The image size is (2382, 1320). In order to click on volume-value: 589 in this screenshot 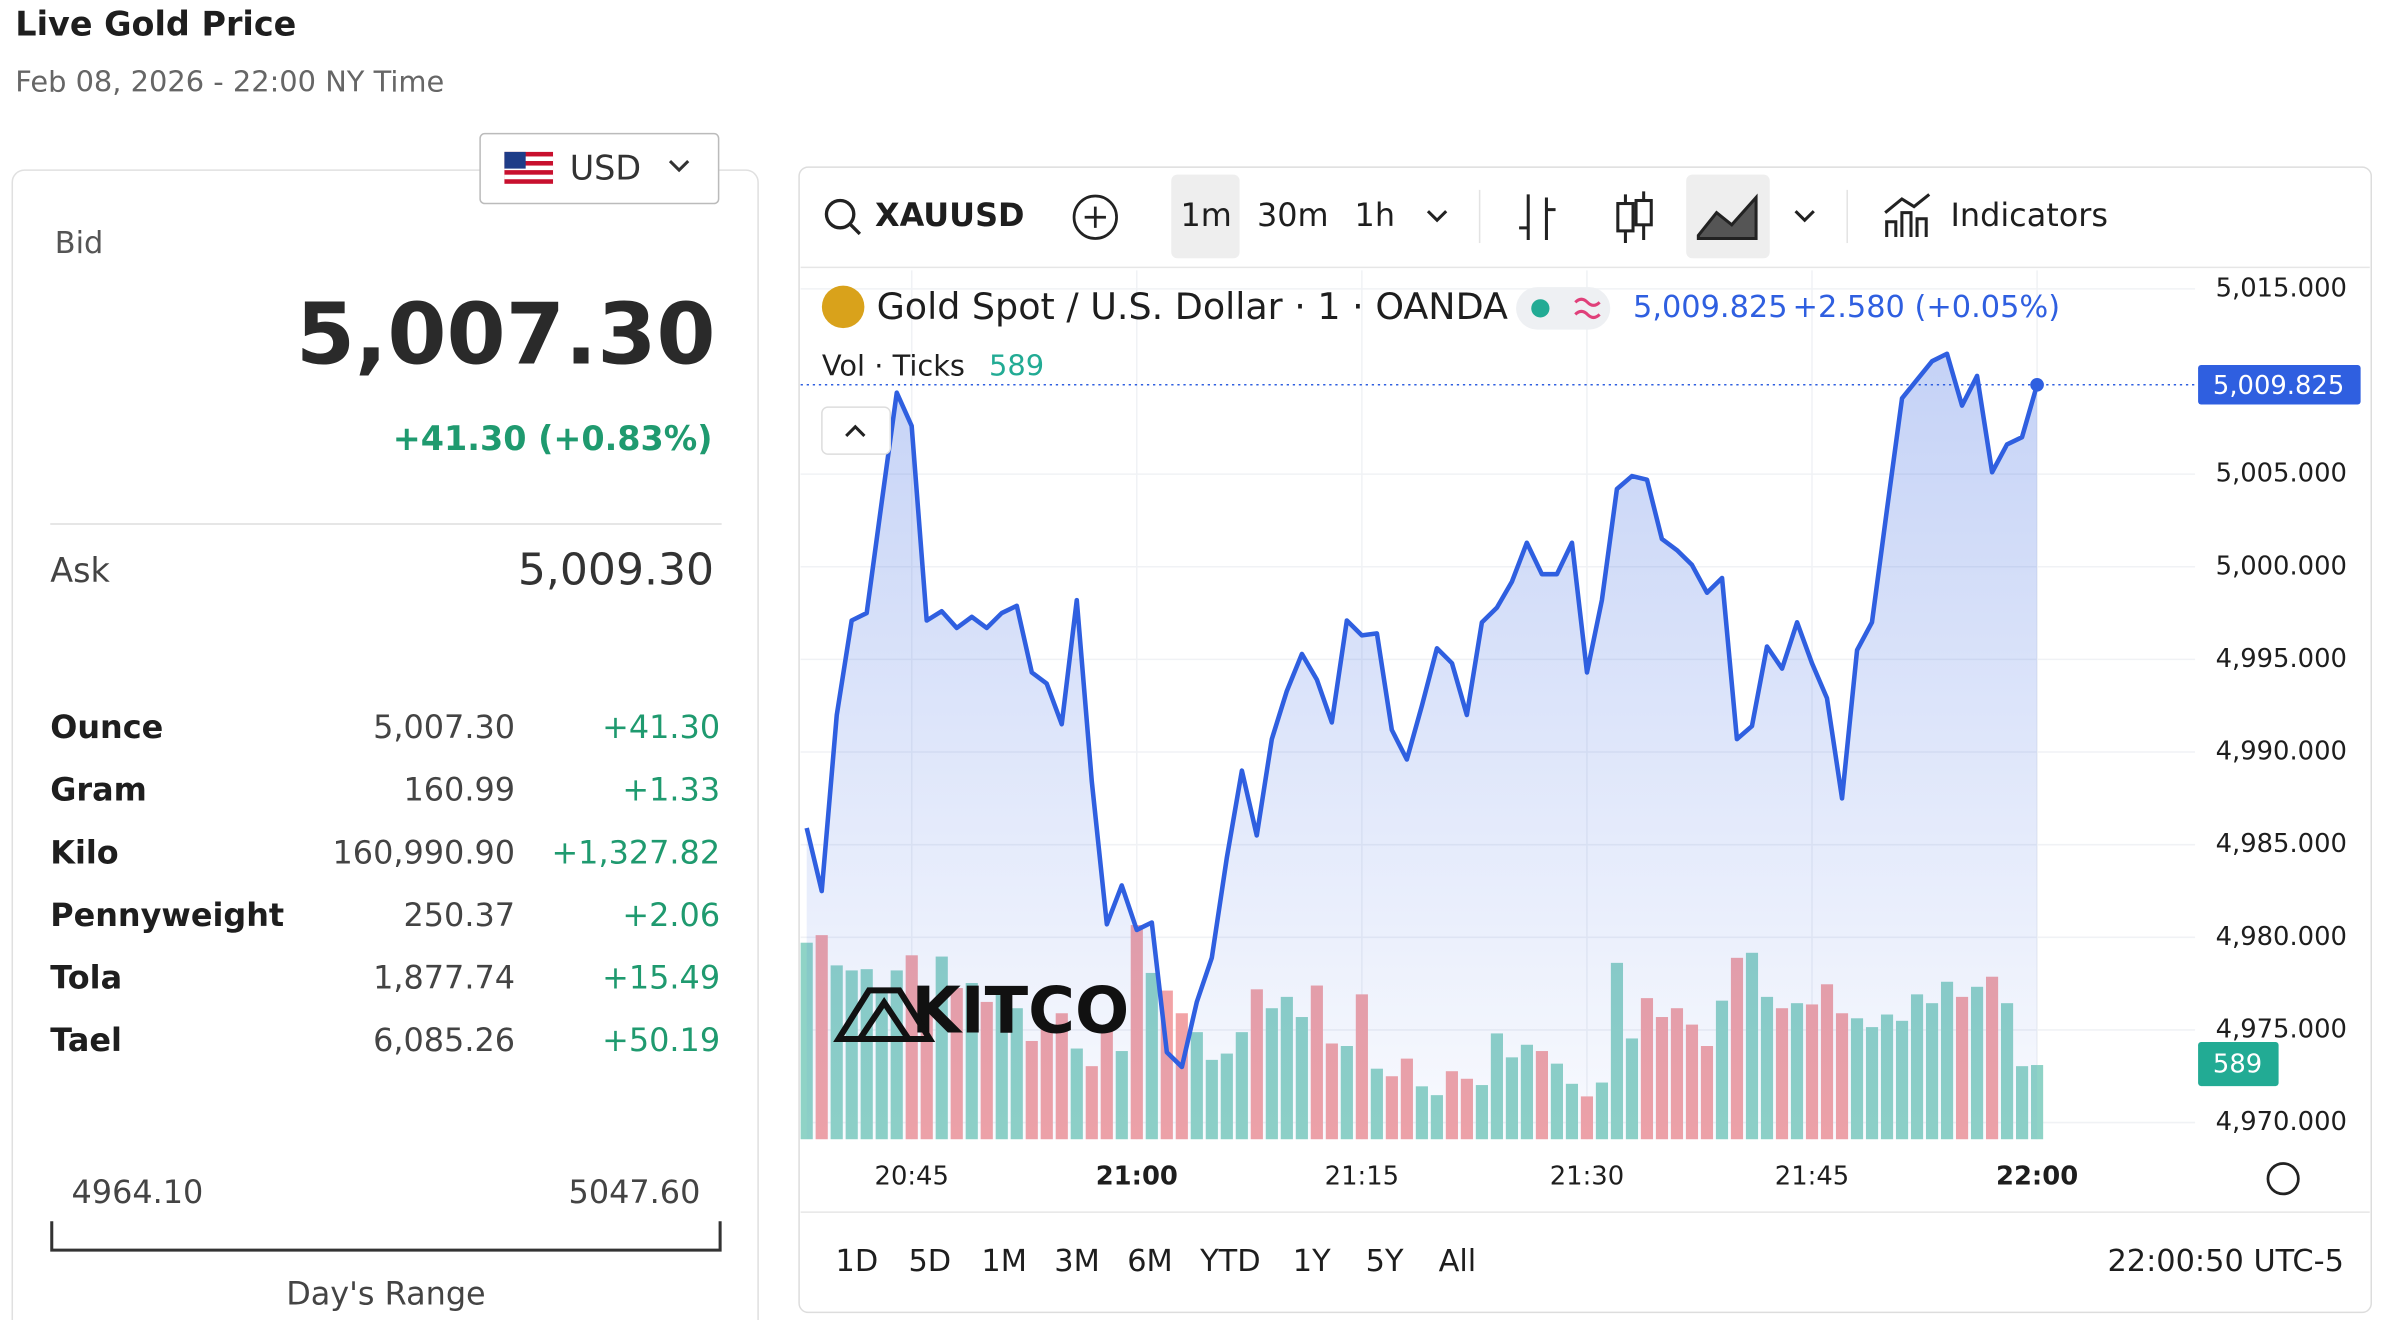, I will do `click(1016, 366)`.